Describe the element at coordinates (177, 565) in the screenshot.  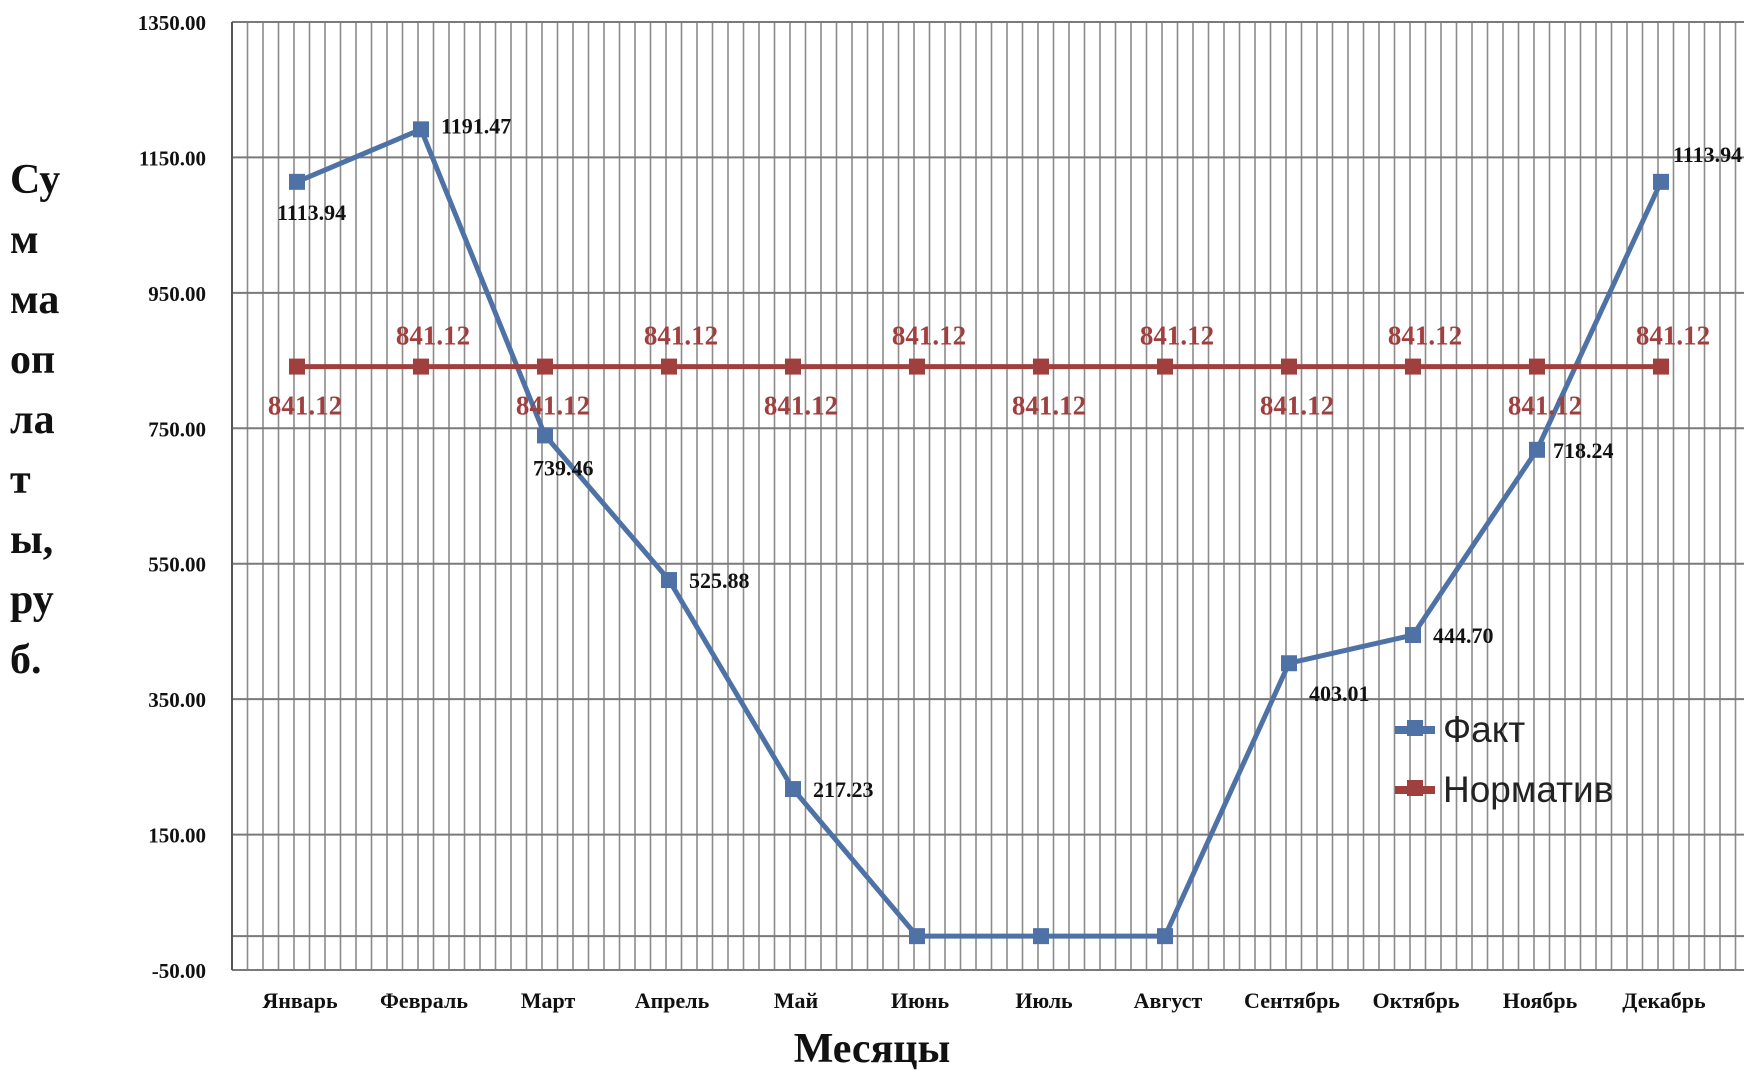
I see `y-tick-label: 550.00` at that location.